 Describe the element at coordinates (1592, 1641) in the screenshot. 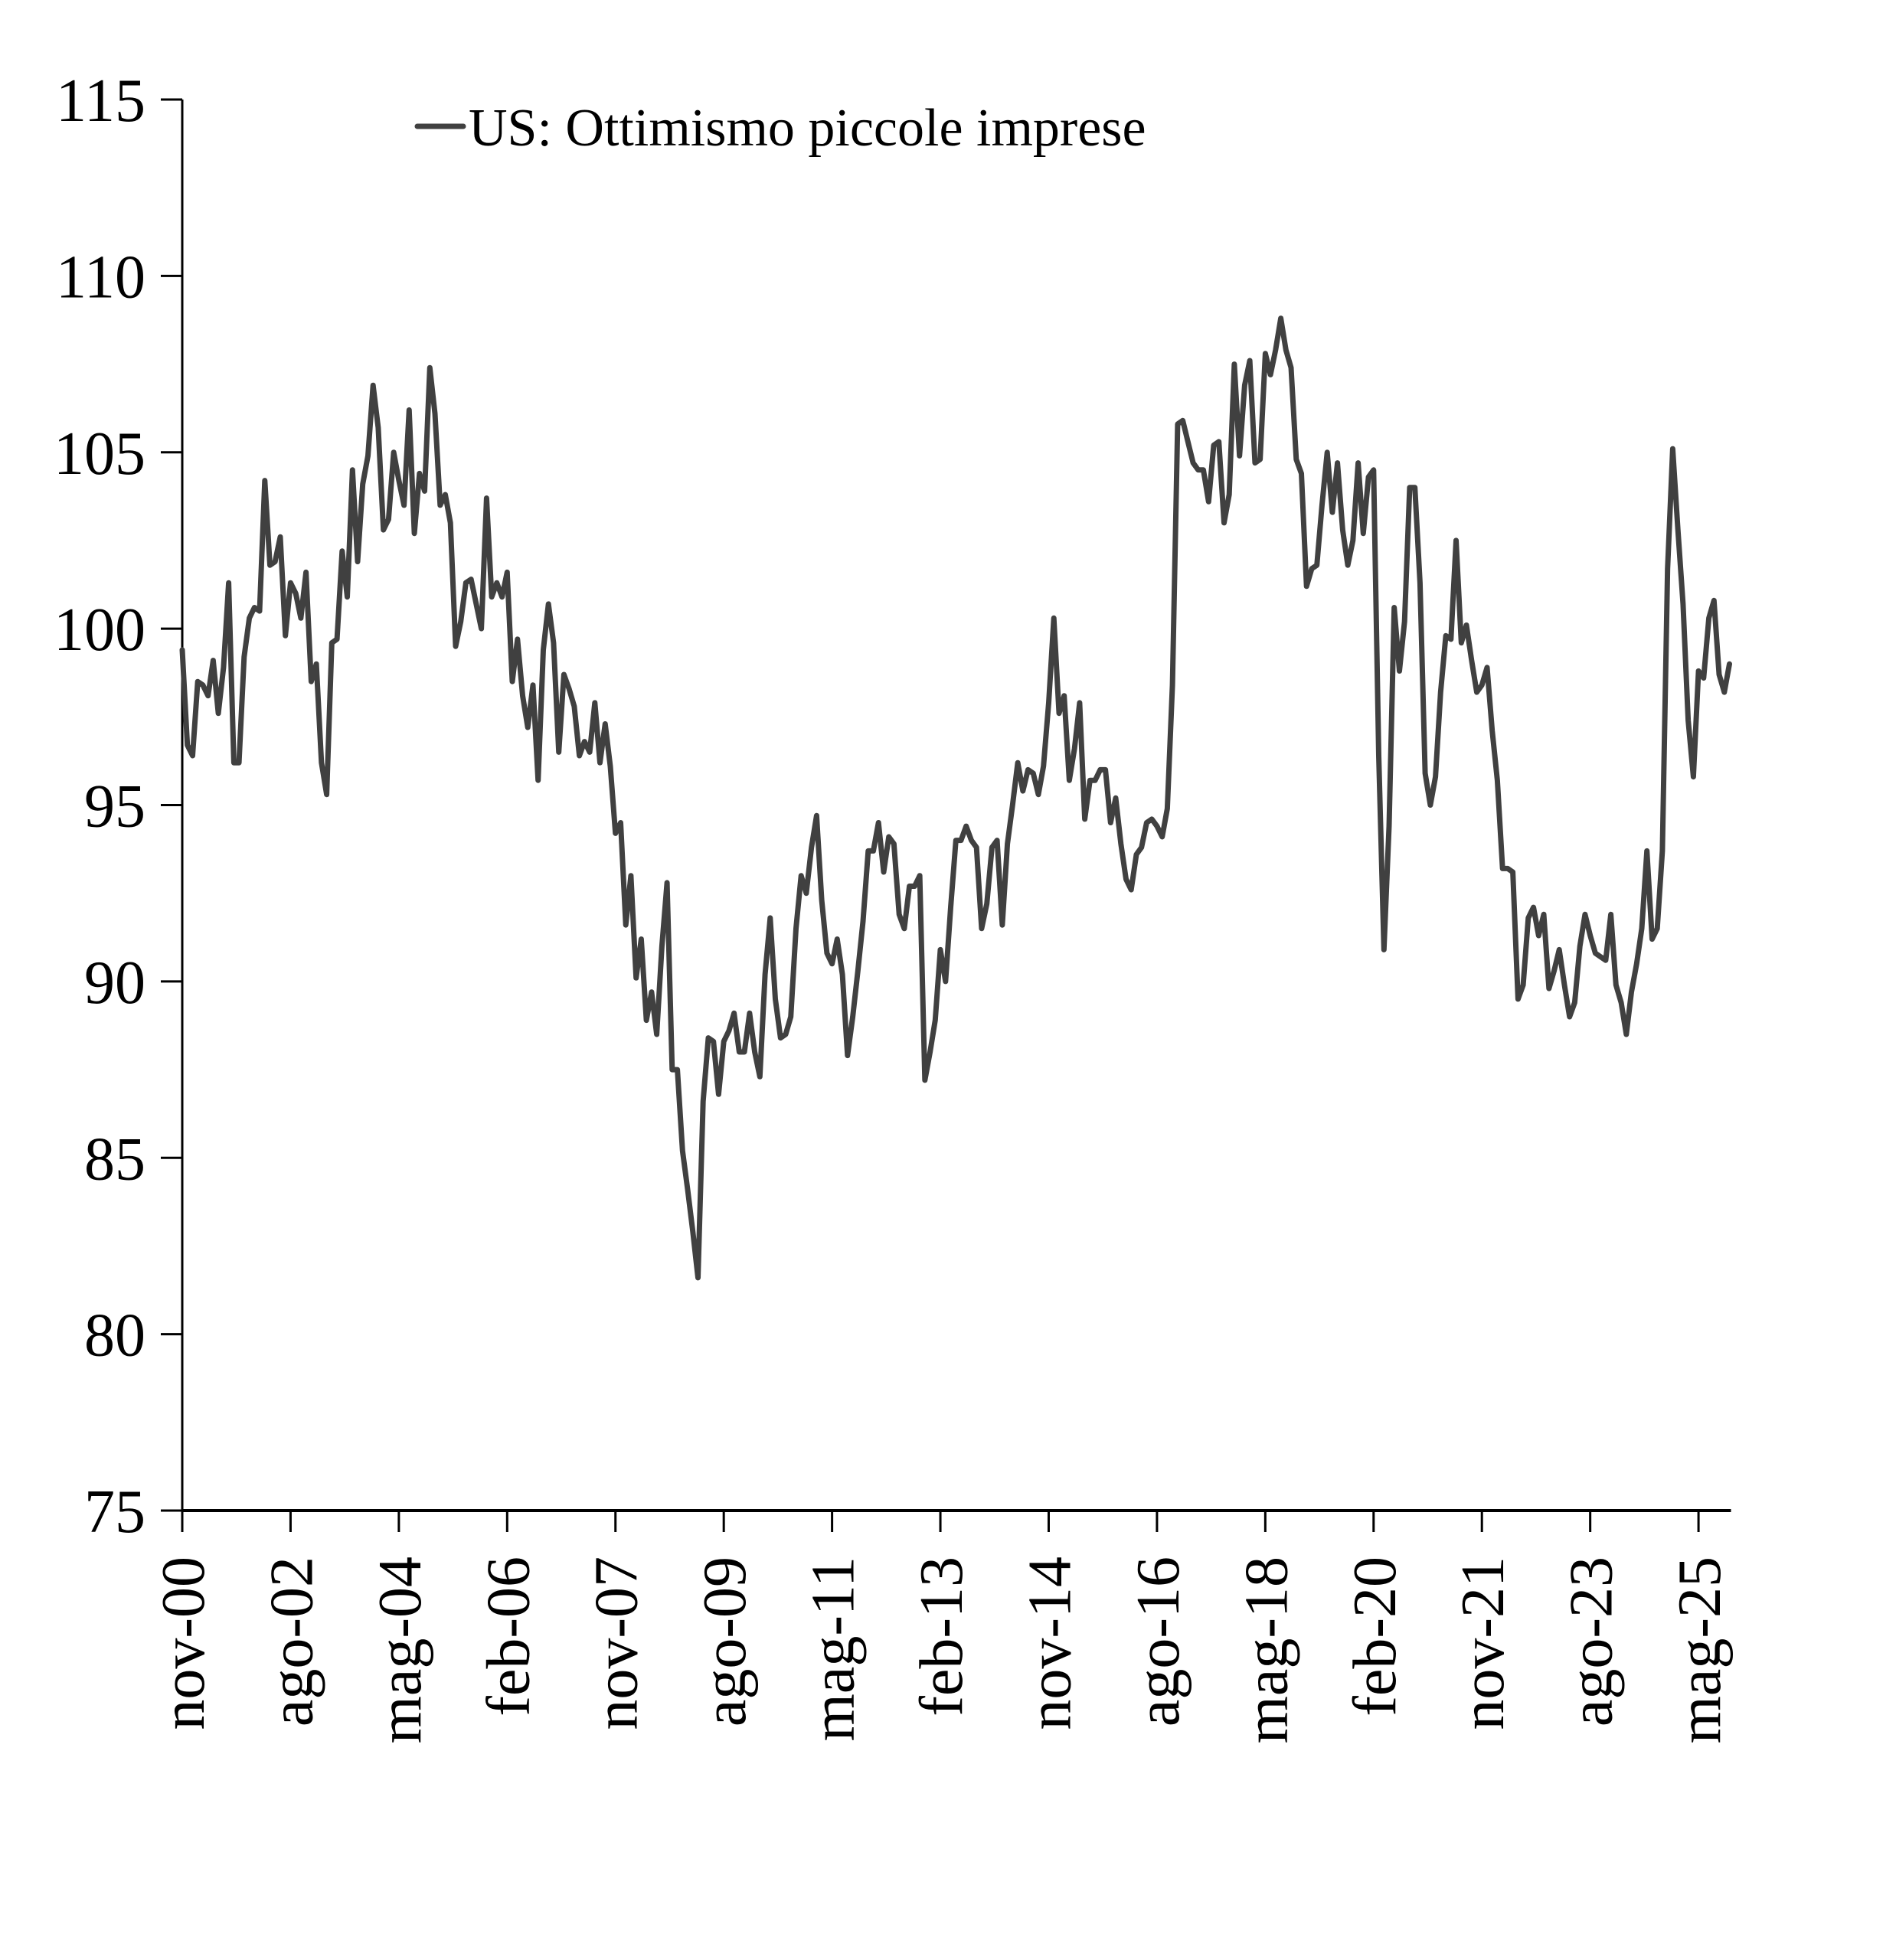

I see `x-tick-label: ago-23` at that location.